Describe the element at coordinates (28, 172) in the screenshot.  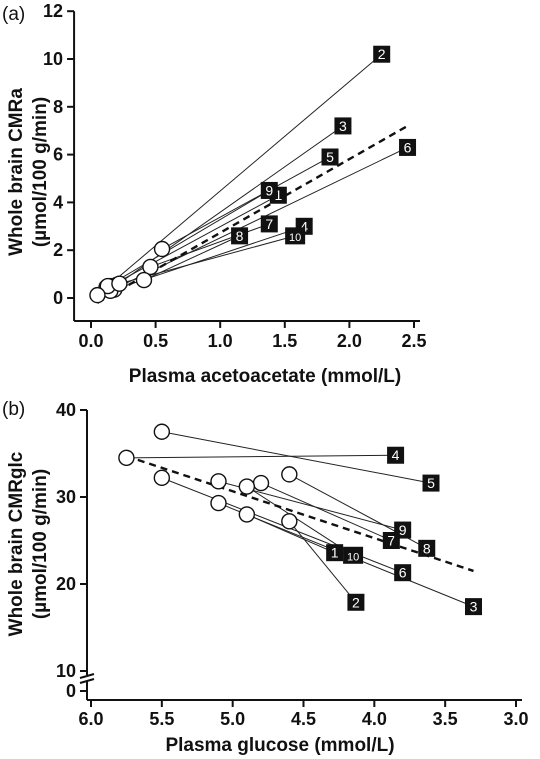
I see `panel-a-y-axis-title: Whole brain CMRa (µmol/100 g/min)` at that location.